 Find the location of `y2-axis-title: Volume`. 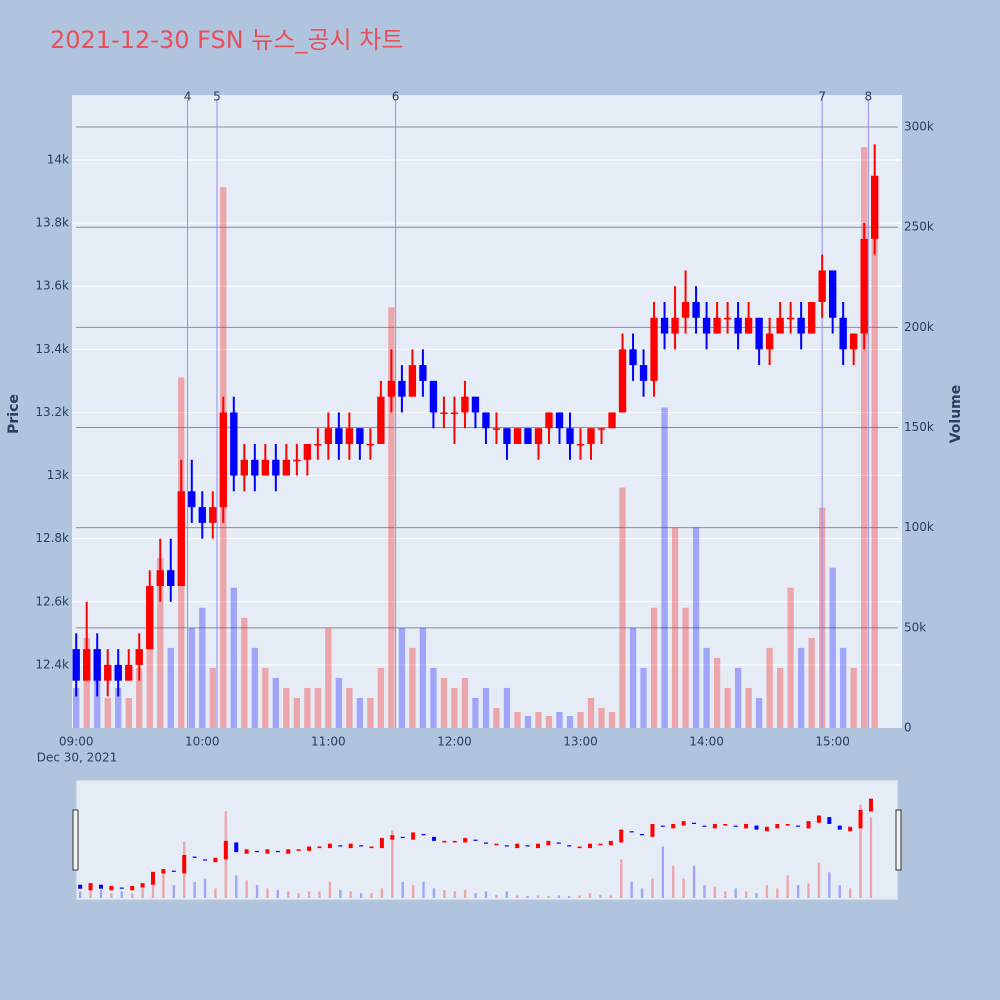

y2-axis-title: Volume is located at coordinates (956, 414).